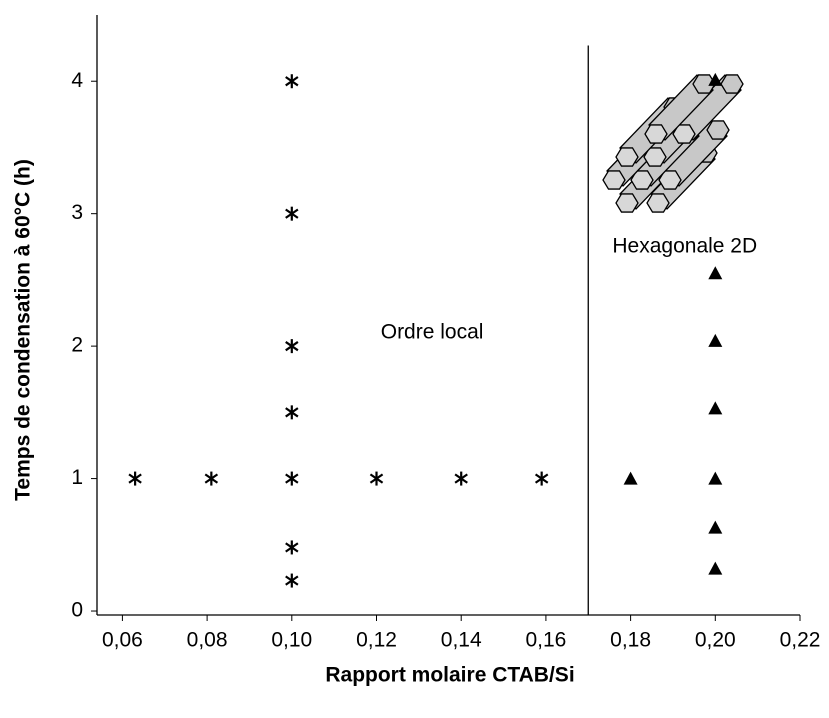 The height and width of the screenshot is (718, 829). What do you see at coordinates (122, 640) in the screenshot?
I see `x-tick-label: 0,06` at bounding box center [122, 640].